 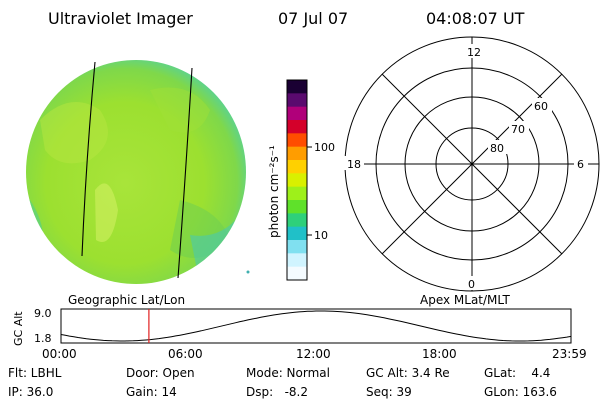 I want to click on colorbar: 100 10 photon cm⁻²s⁻¹, so click(x=301, y=180).